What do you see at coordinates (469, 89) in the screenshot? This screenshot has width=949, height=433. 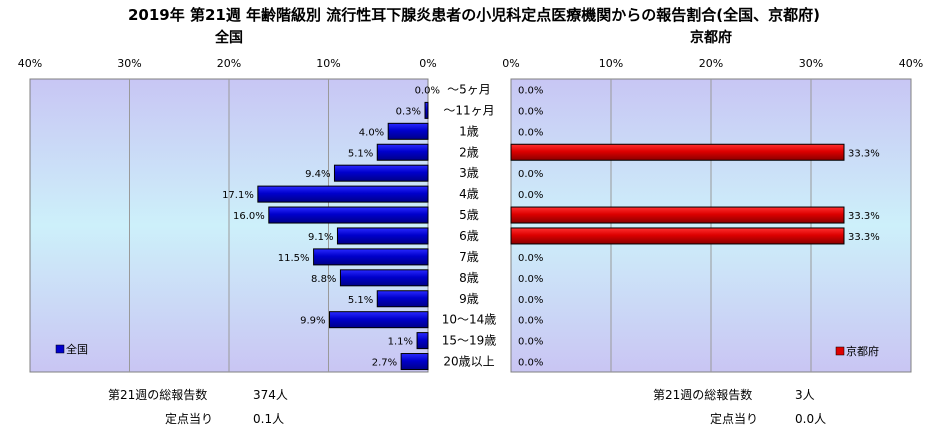 I see `category-label: ～5ヶ月` at bounding box center [469, 89].